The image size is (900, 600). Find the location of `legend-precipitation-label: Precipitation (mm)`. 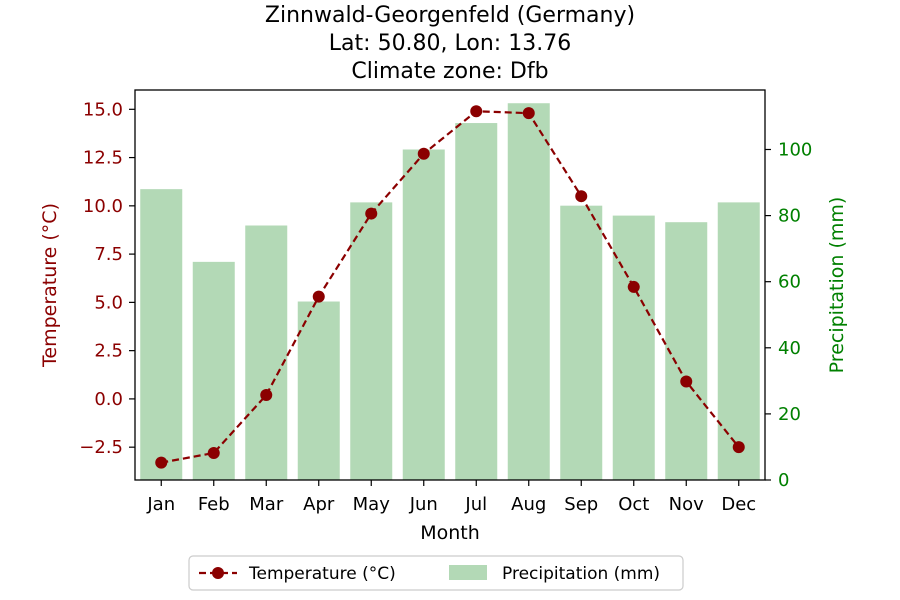

legend-precipitation-label: Precipitation (mm) is located at coordinates (581, 574).